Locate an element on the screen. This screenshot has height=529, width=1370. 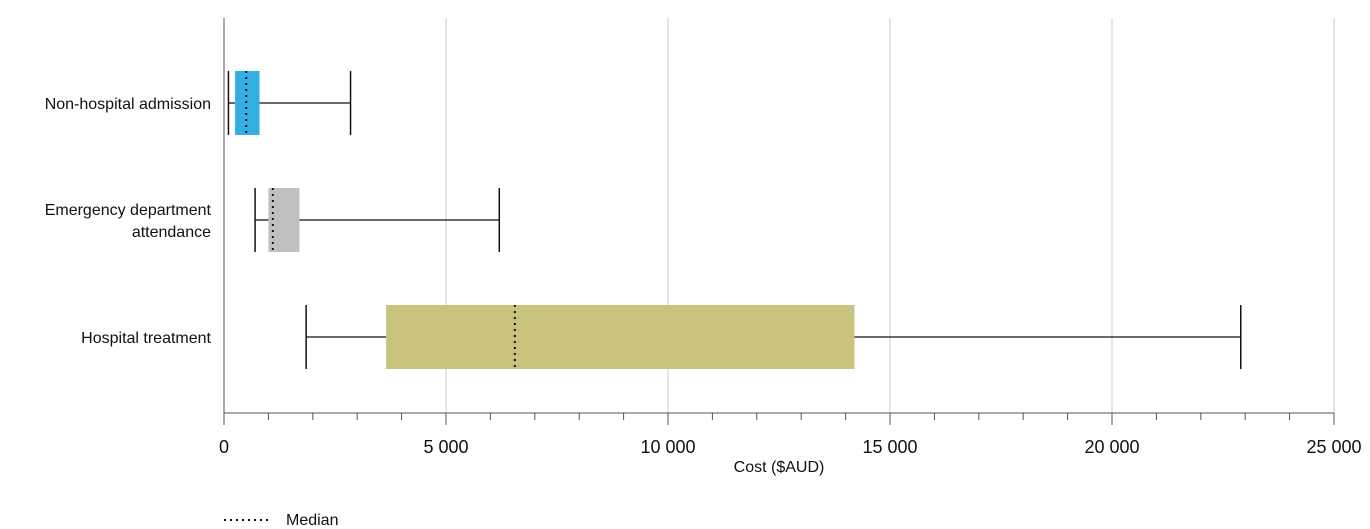
x-tick-label: 5 000 is located at coordinates (445, 447).